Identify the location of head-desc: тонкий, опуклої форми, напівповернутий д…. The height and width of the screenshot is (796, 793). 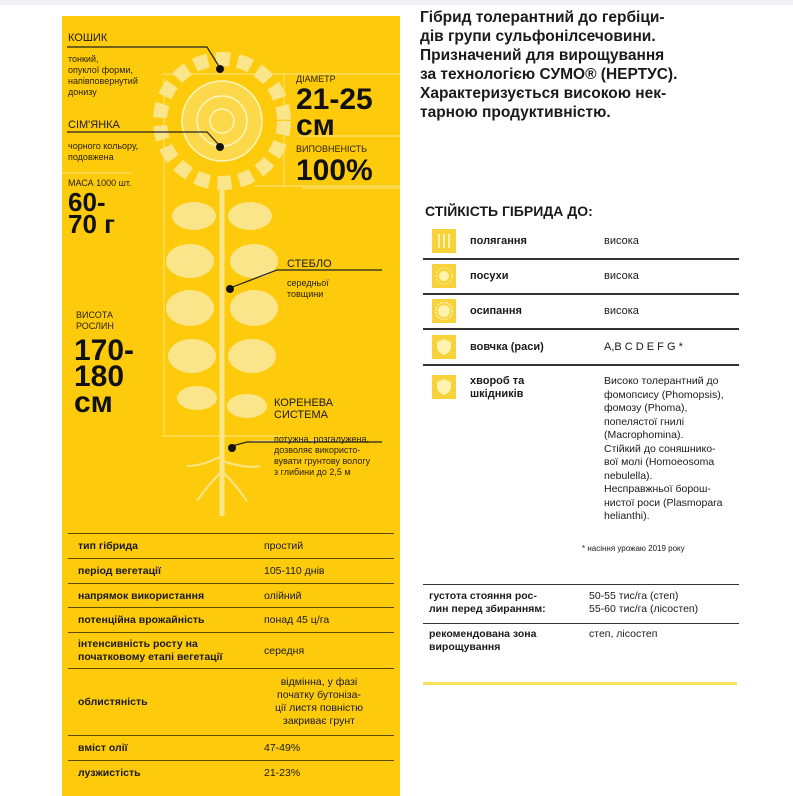
(103, 75).